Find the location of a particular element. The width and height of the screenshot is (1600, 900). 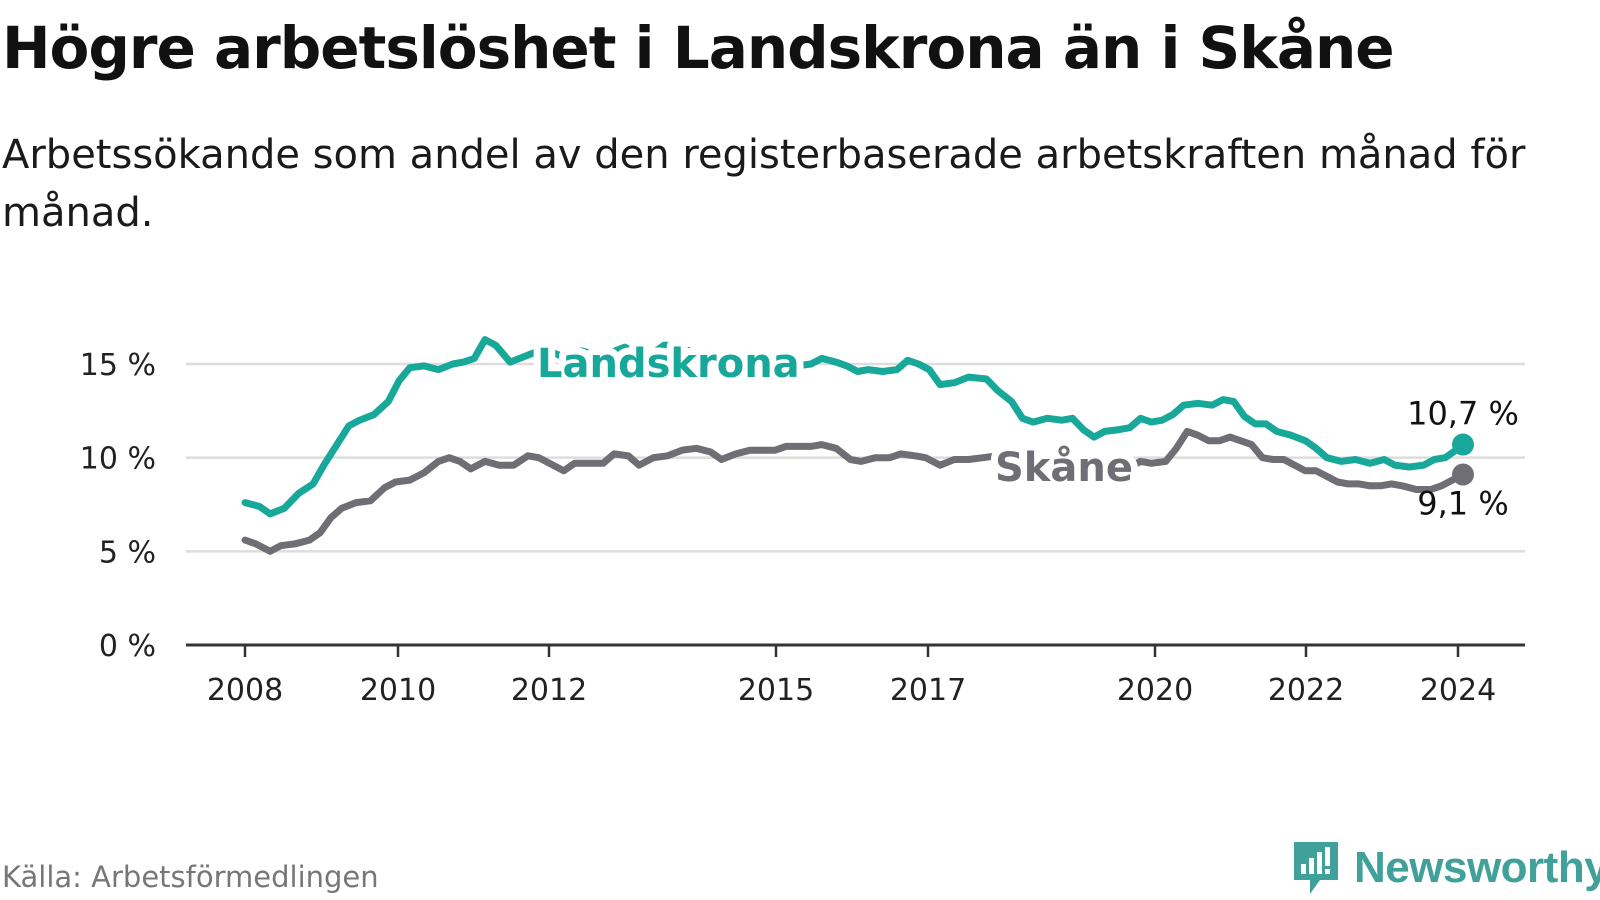

series-label-skane: Skåne is located at coordinates (1064, 467).